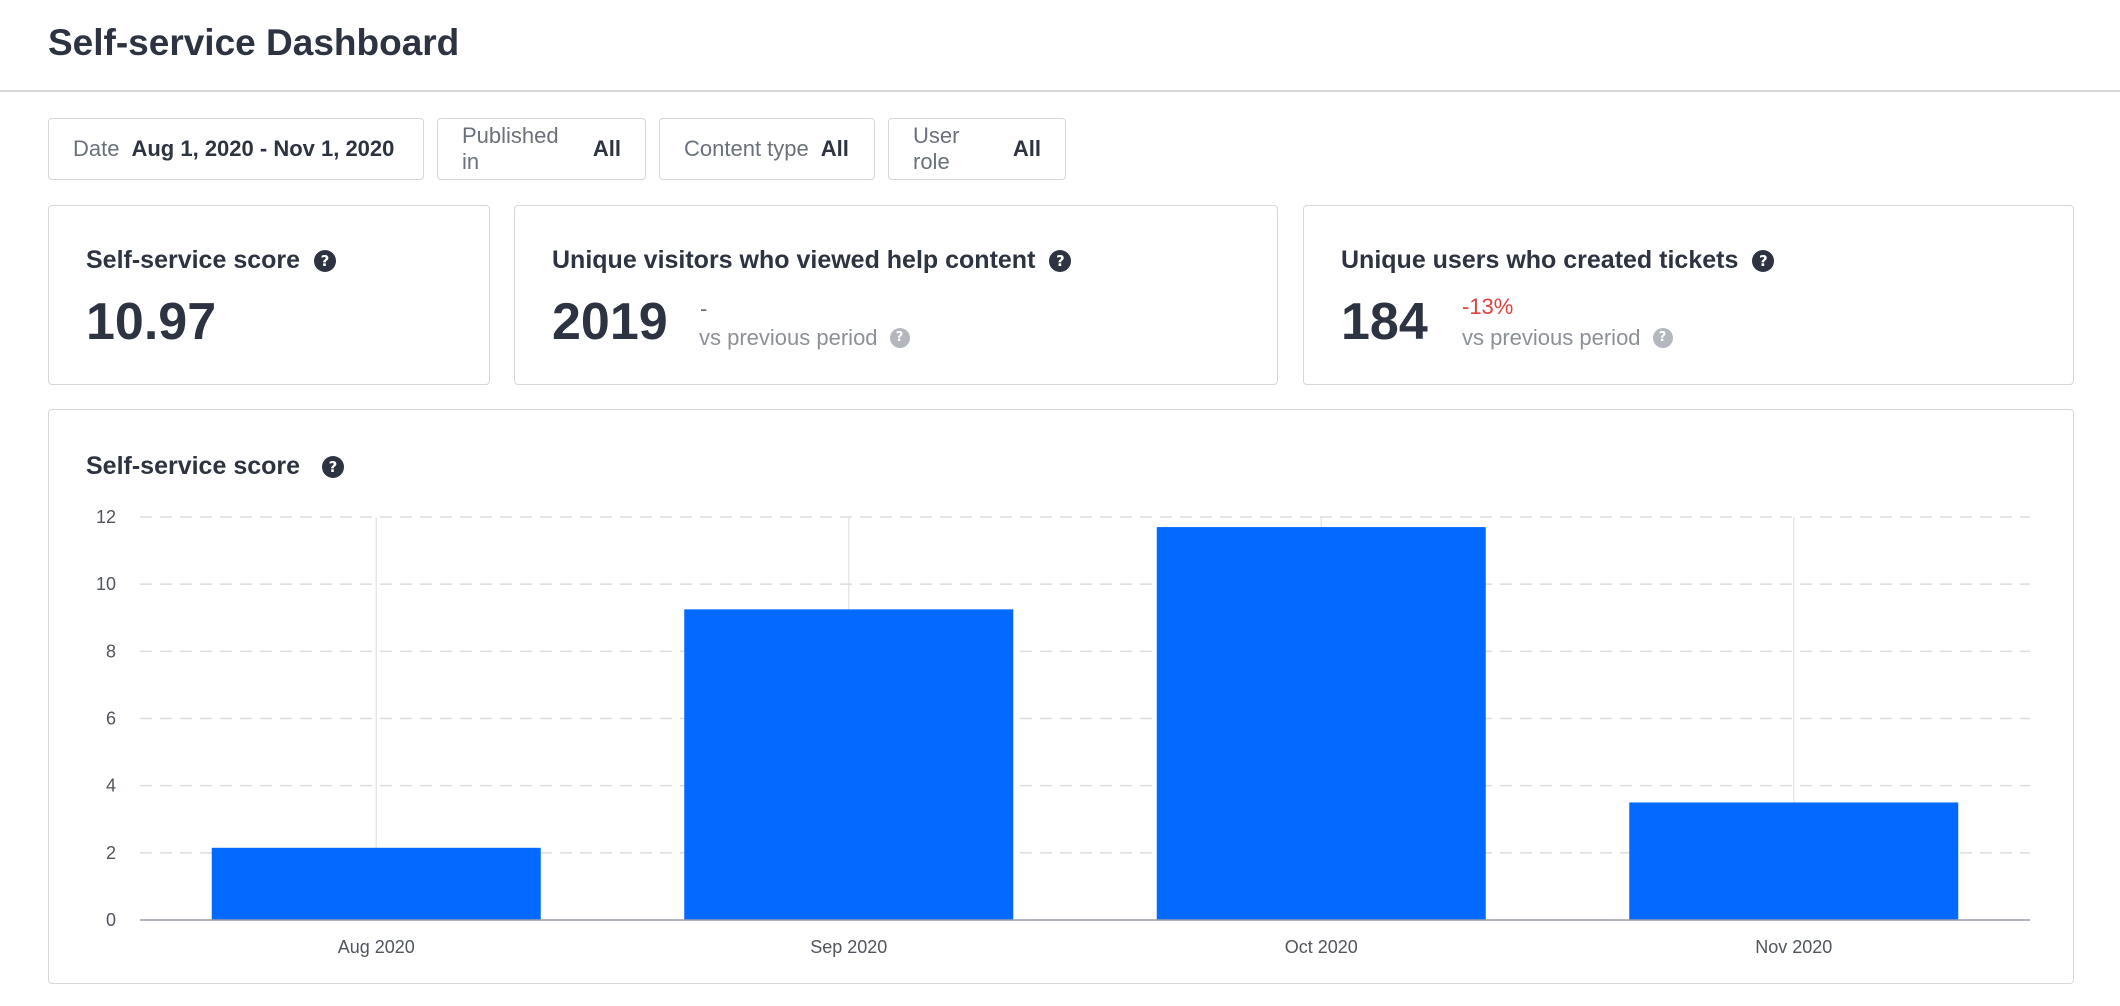 This screenshot has width=2120, height=1006. What do you see at coordinates (111, 853) in the screenshot?
I see `y-tick-label: 2` at bounding box center [111, 853].